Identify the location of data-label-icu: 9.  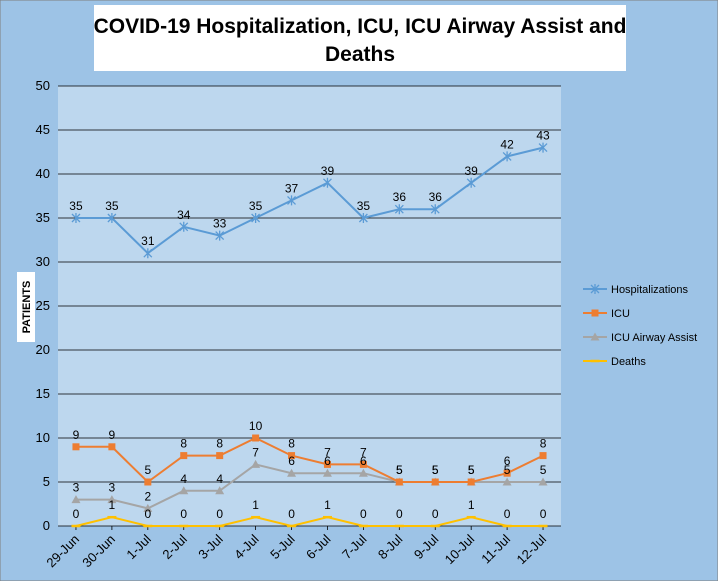
(112, 435).